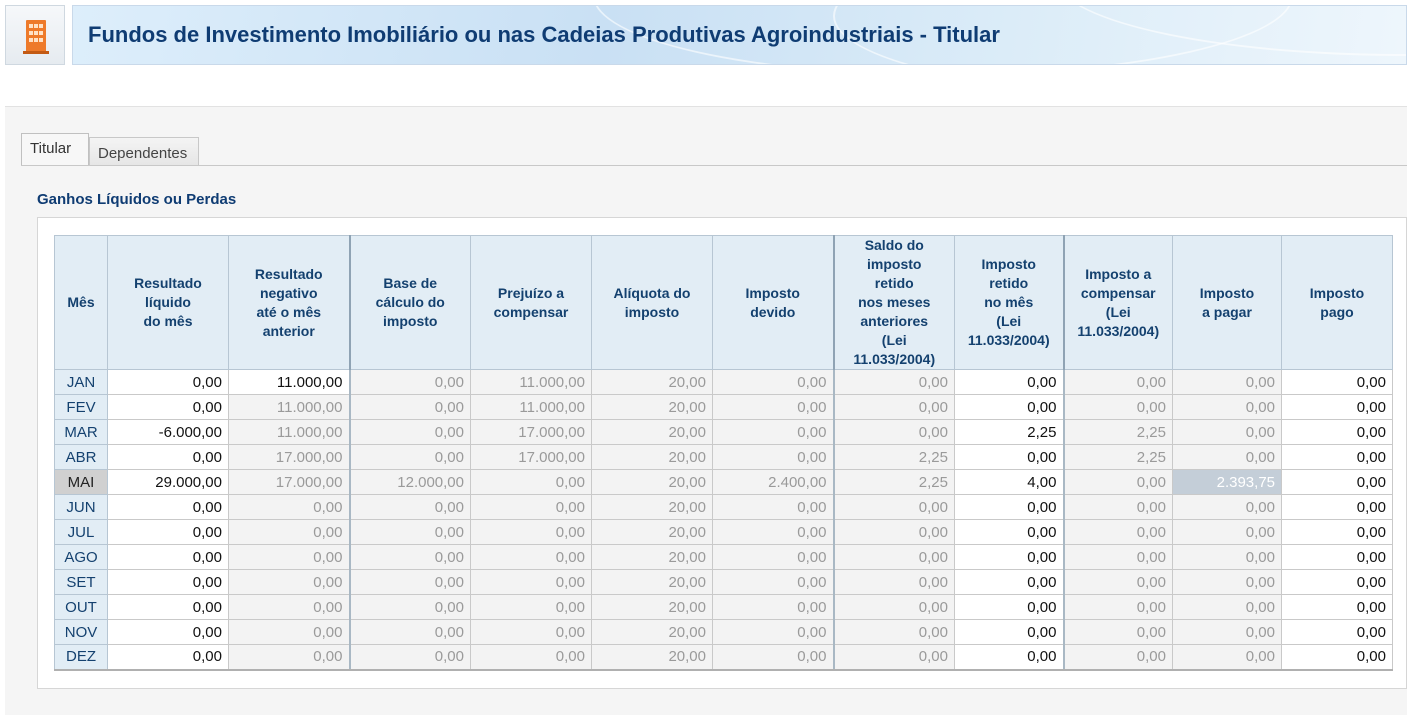  What do you see at coordinates (1337, 302) in the screenshot?
I see `column-header: Imposto pago` at bounding box center [1337, 302].